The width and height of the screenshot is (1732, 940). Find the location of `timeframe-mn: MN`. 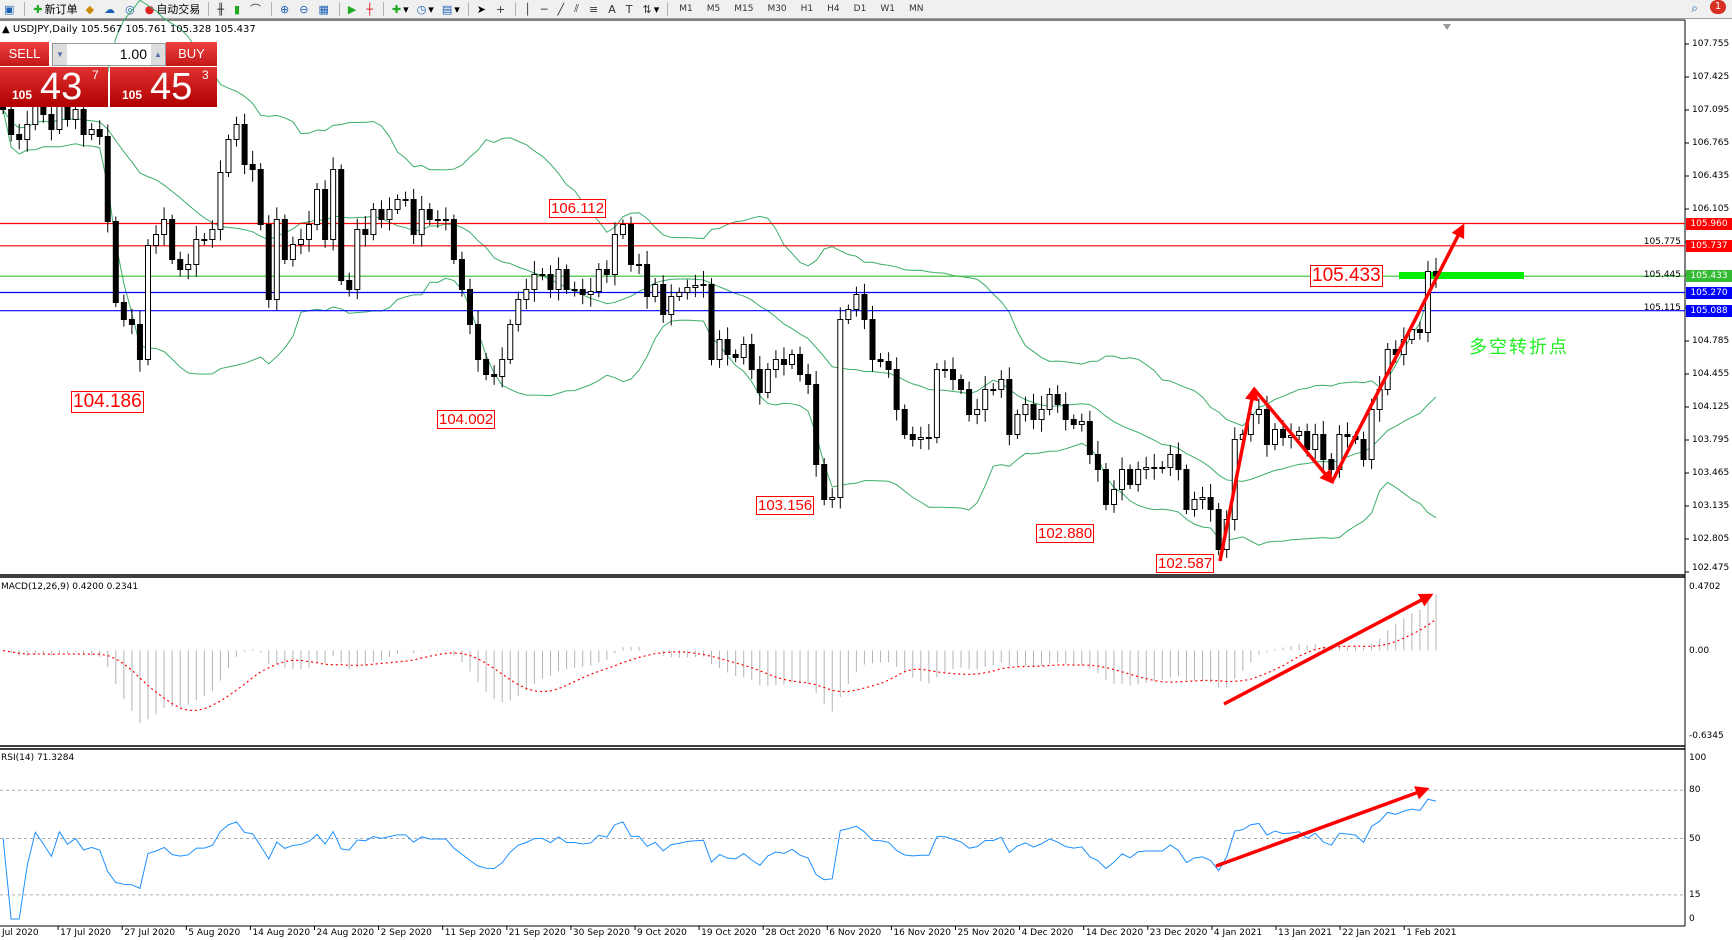

timeframe-mn: MN is located at coordinates (916, 9).